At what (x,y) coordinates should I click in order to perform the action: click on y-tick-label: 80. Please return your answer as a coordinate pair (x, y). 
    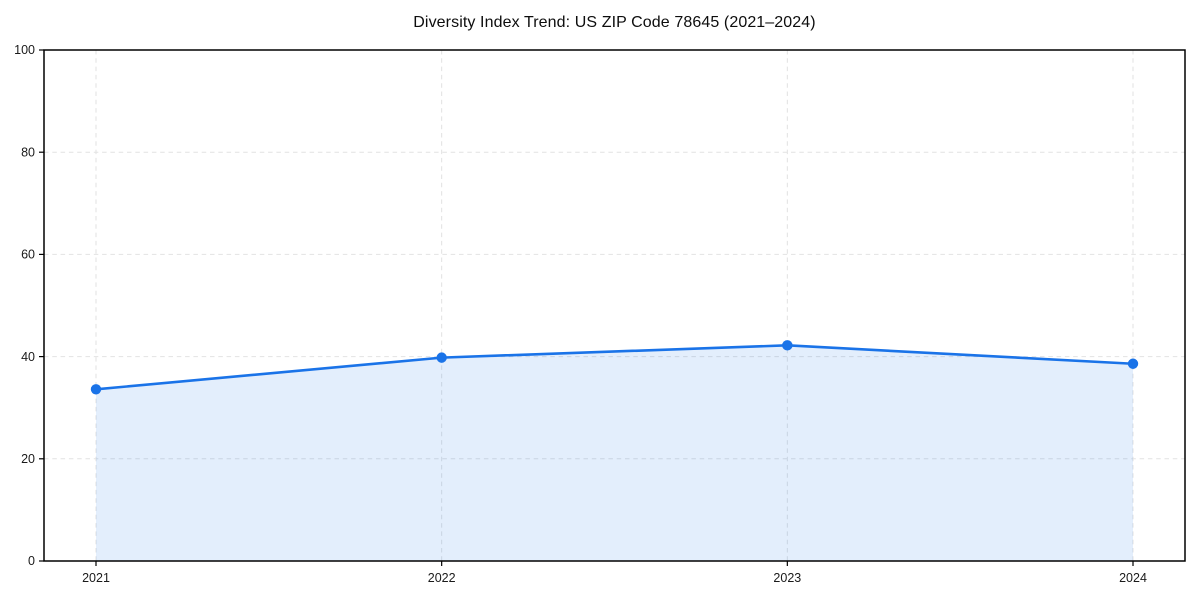
    Looking at the image, I should click on (28, 152).